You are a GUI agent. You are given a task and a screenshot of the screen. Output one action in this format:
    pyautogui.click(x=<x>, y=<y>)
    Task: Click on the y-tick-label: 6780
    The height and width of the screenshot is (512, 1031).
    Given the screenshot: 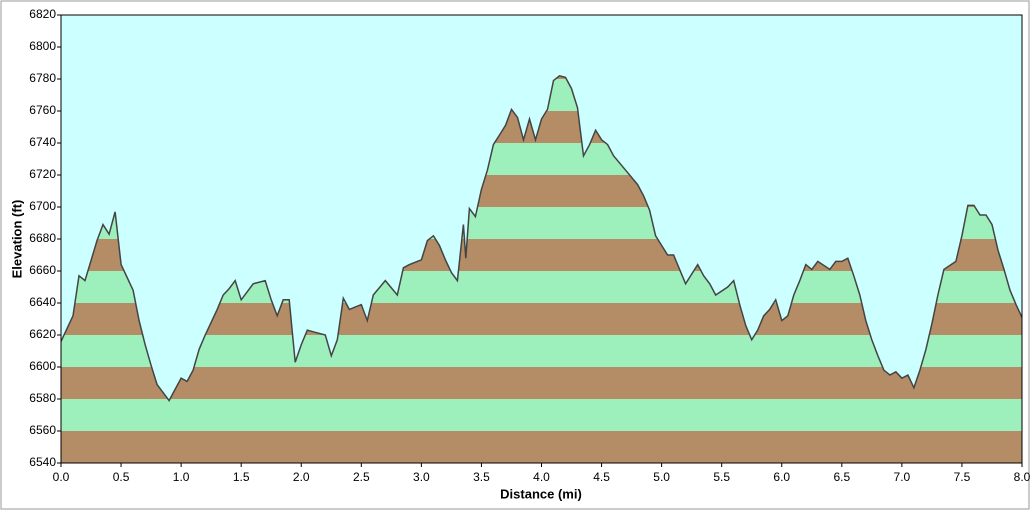 What is the action you would take?
    pyautogui.click(x=42, y=78)
    